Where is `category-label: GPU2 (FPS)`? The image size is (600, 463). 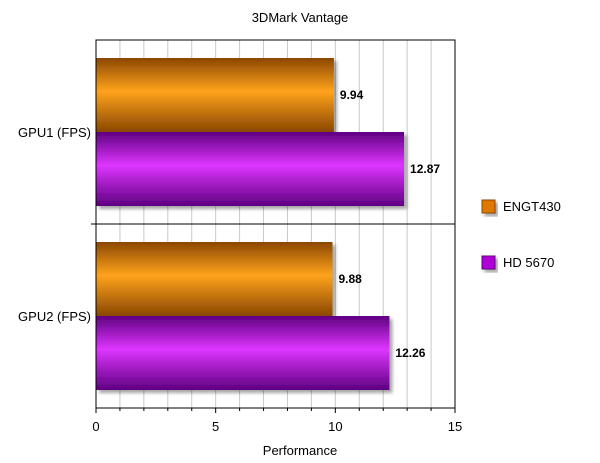
category-label: GPU2 (FPS) is located at coordinates (54, 316).